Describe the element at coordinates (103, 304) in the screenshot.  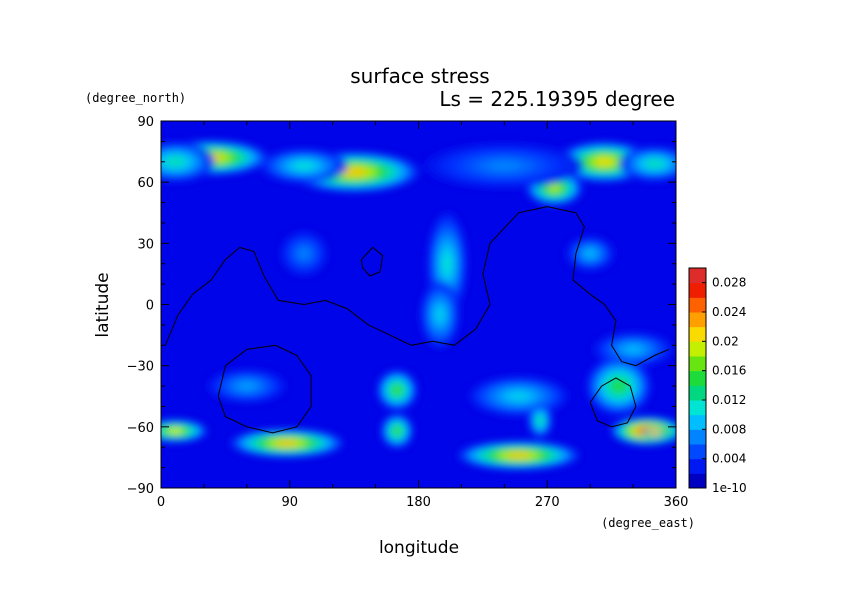
I see `y-axis-label: latitude` at that location.